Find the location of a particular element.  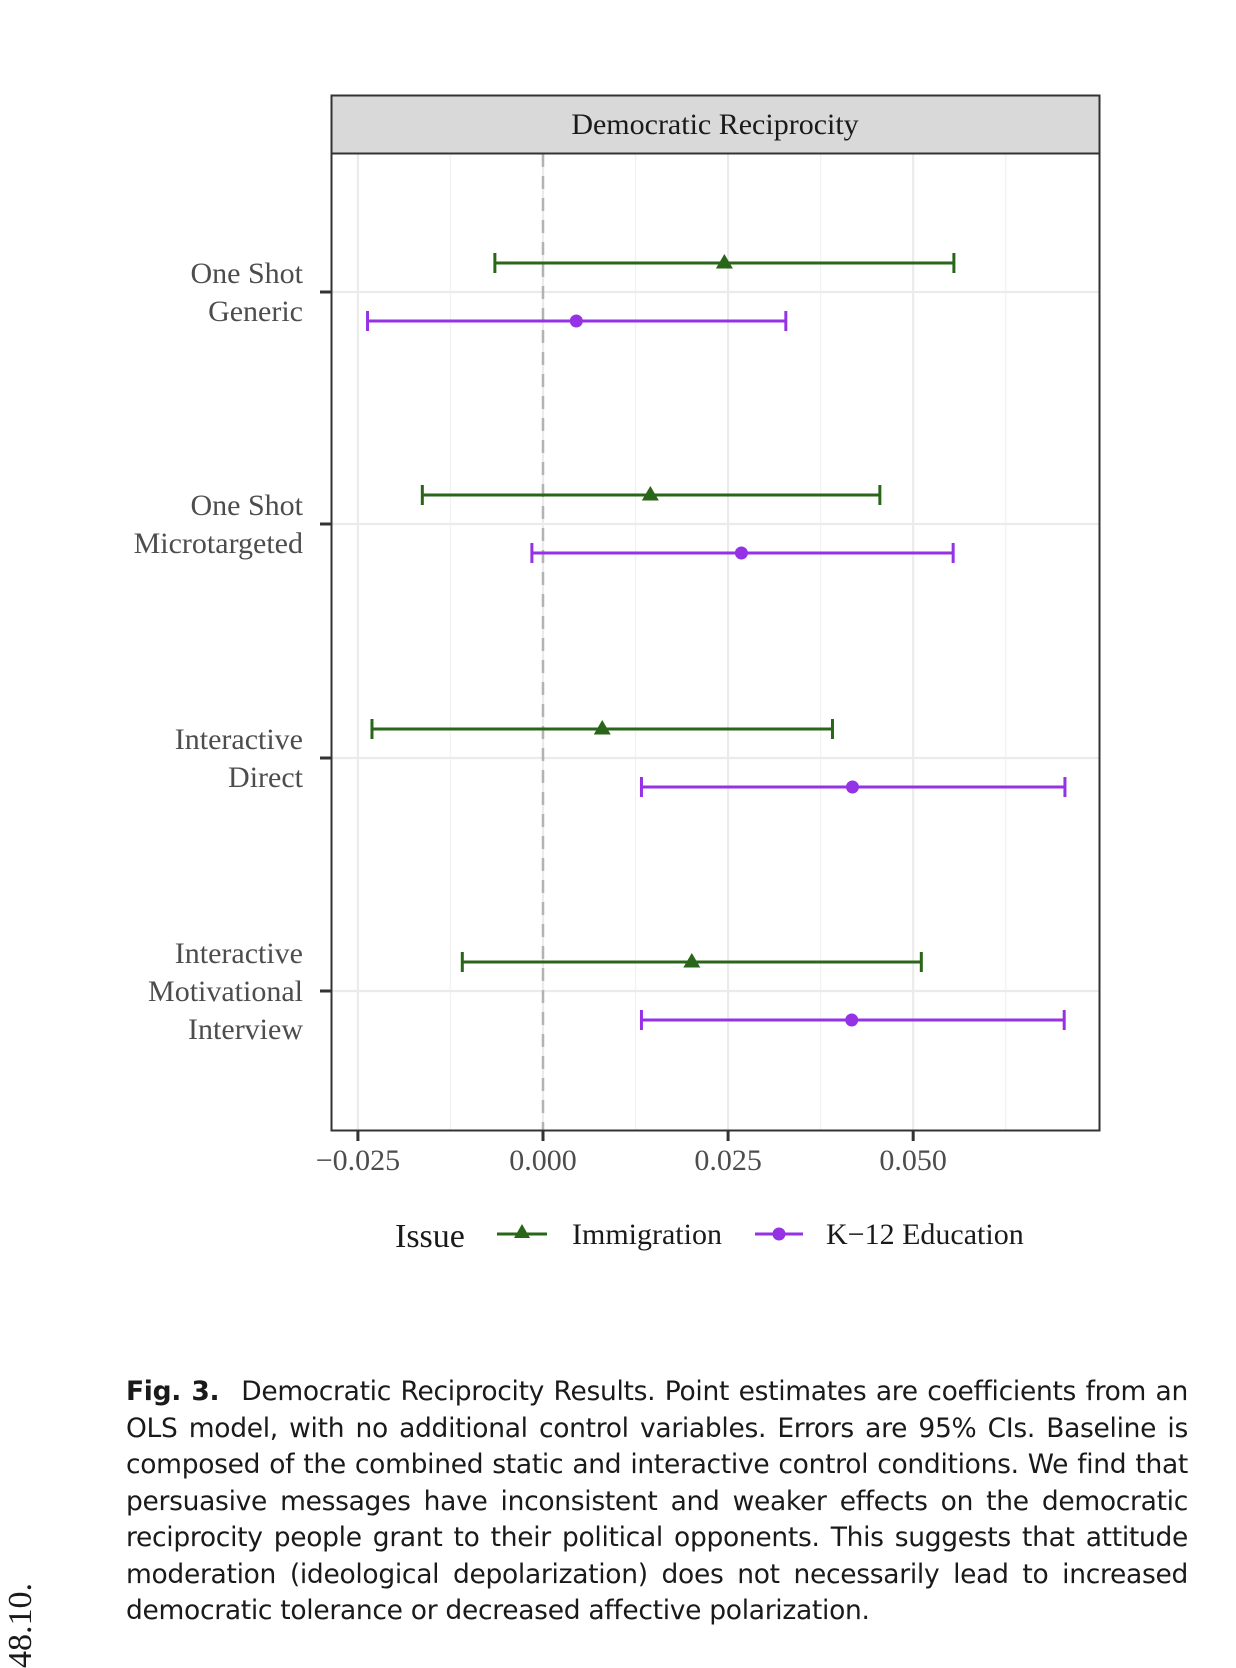

x-tick-label: 0.000 is located at coordinates (543, 1160).